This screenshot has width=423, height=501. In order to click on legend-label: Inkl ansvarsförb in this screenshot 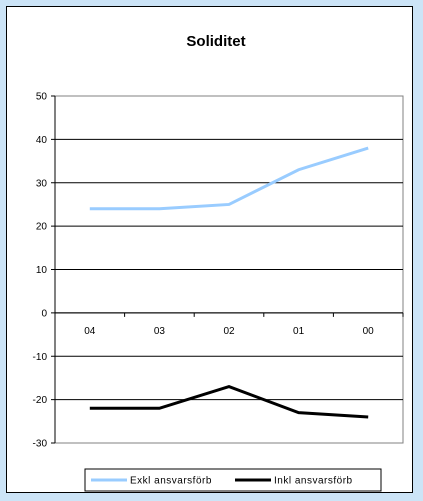, I will do `click(313, 481)`.